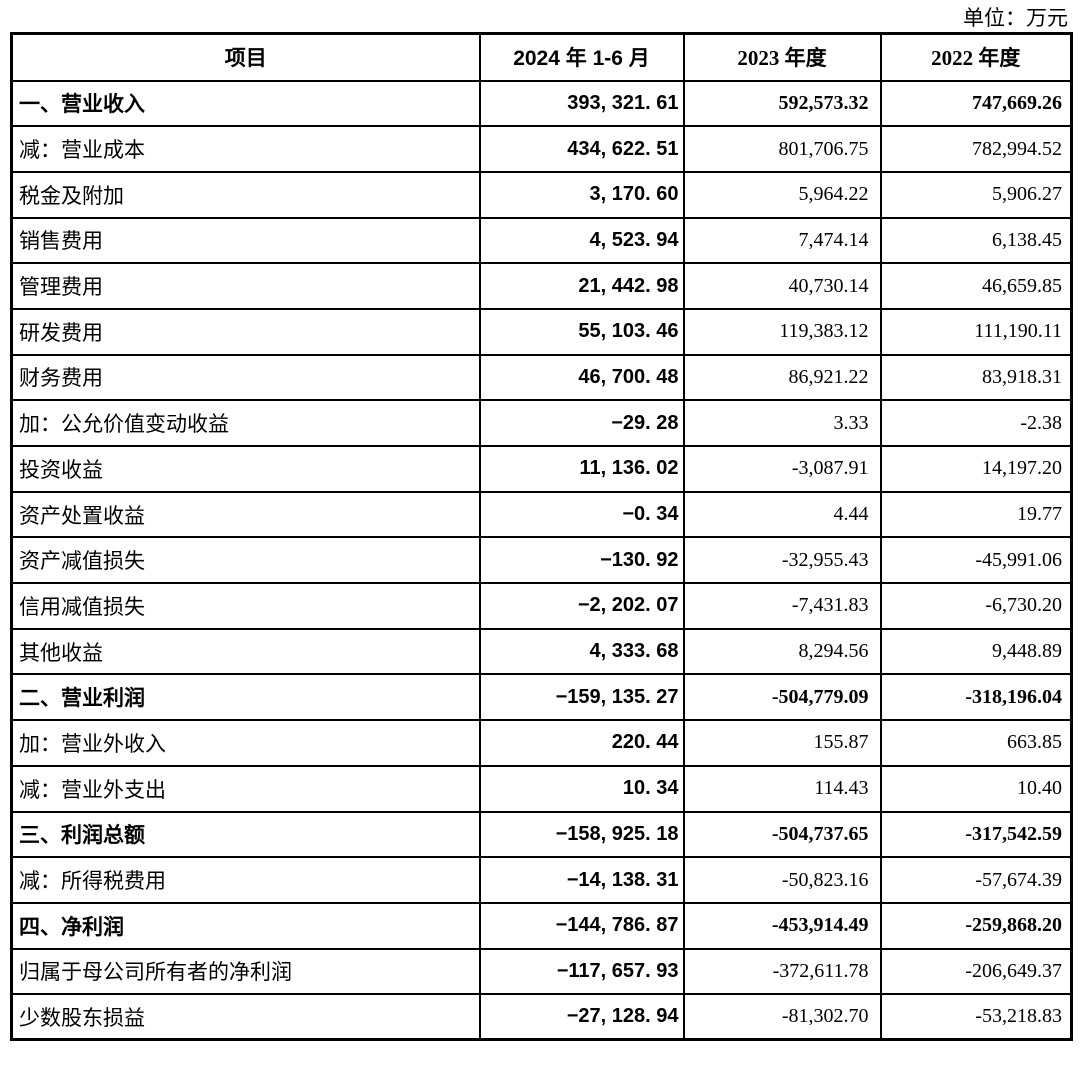 The width and height of the screenshot is (1080, 1089). What do you see at coordinates (976, 194) in the screenshot?
I see `value-2022-cell: 5,906.27` at bounding box center [976, 194].